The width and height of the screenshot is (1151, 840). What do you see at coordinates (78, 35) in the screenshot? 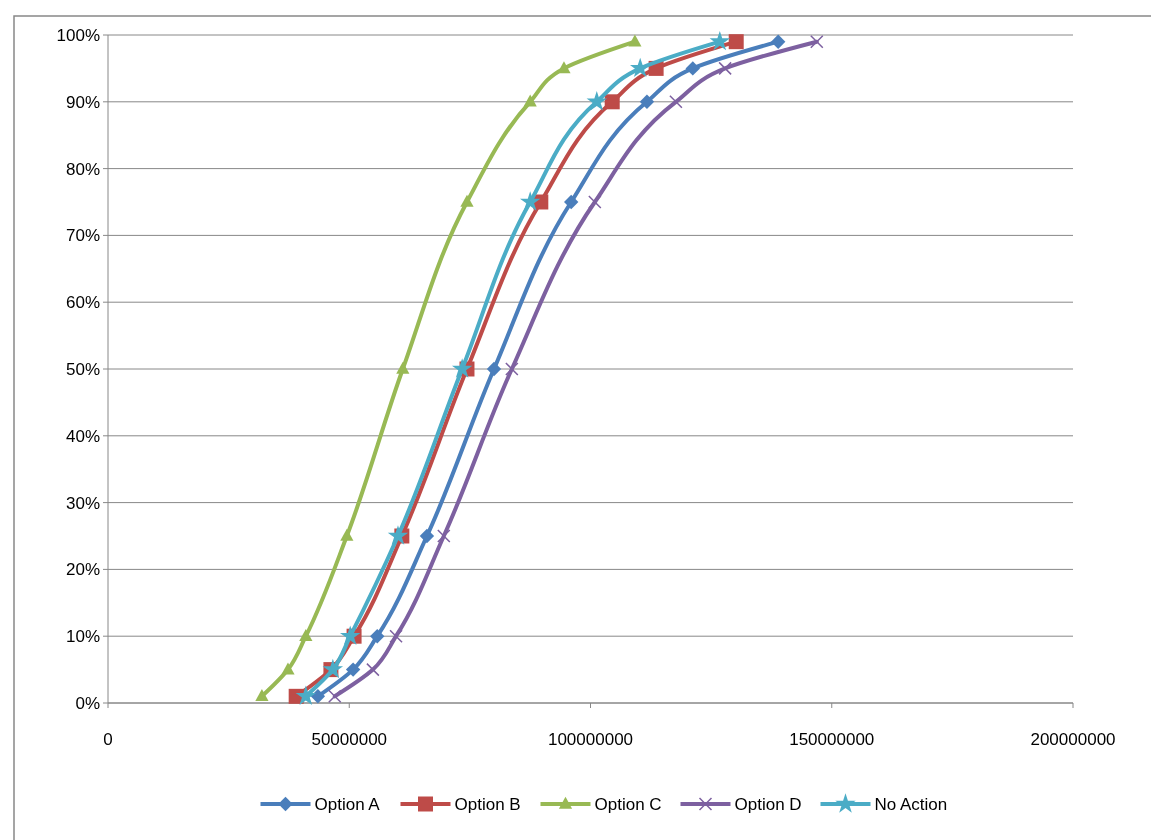
I see `y-tick-label: 100%` at bounding box center [78, 35].